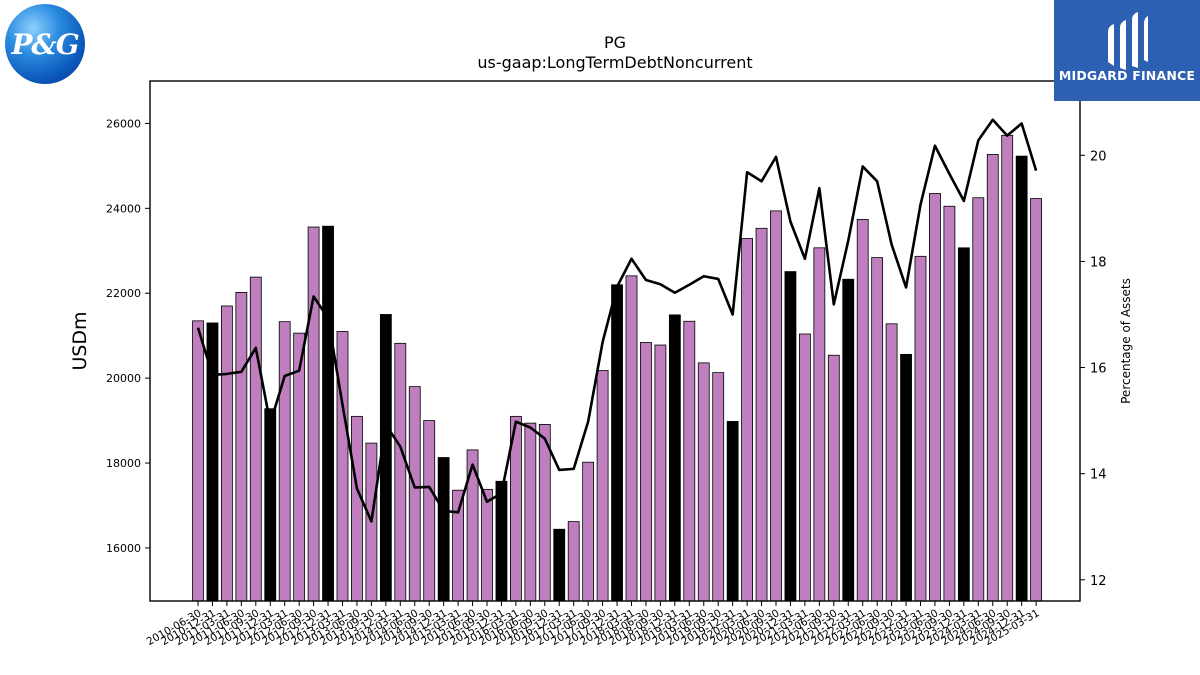 The height and width of the screenshot is (675, 1200). I want to click on pg-logo-text: P&G, so click(45, 44).